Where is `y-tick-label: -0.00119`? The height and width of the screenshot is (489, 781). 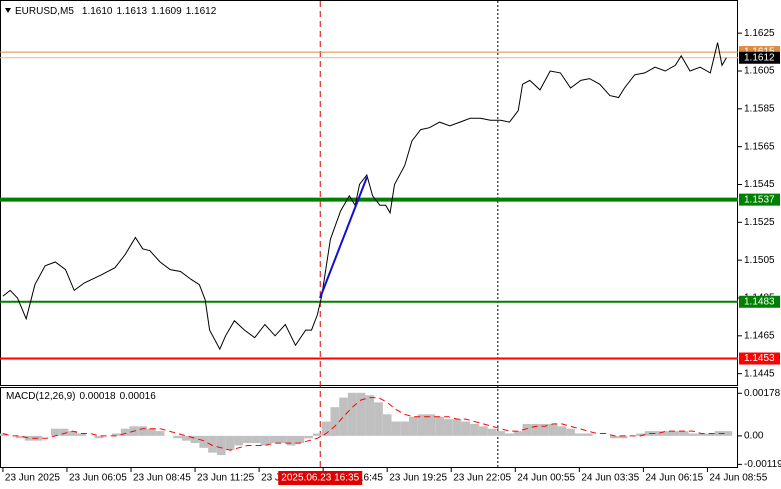 y-tick-label: -0.00119 is located at coordinates (762, 464).